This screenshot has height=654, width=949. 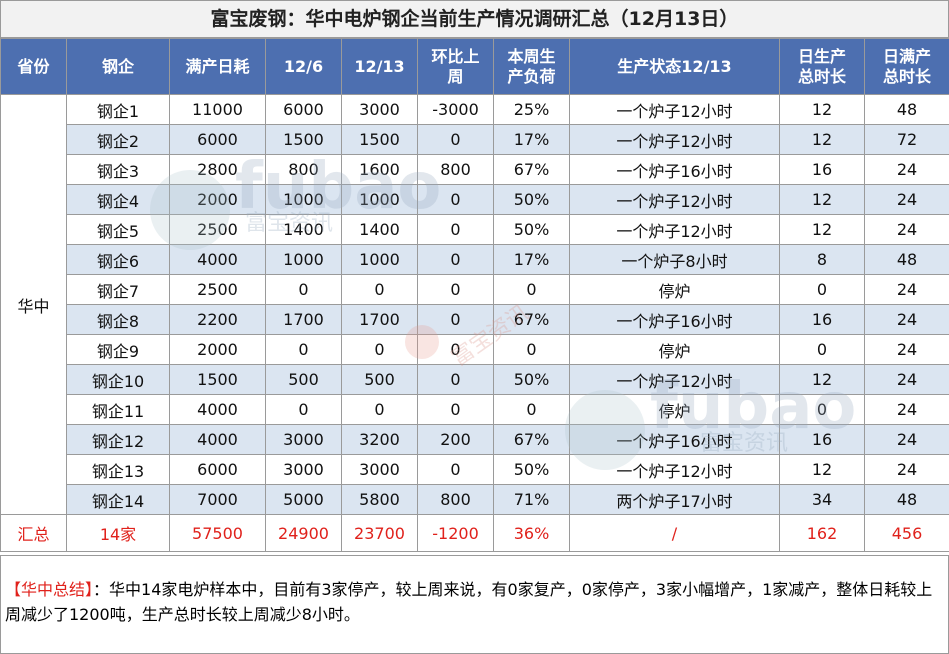 What do you see at coordinates (118, 533) in the screenshot?
I see `total-cell: 14家` at bounding box center [118, 533].